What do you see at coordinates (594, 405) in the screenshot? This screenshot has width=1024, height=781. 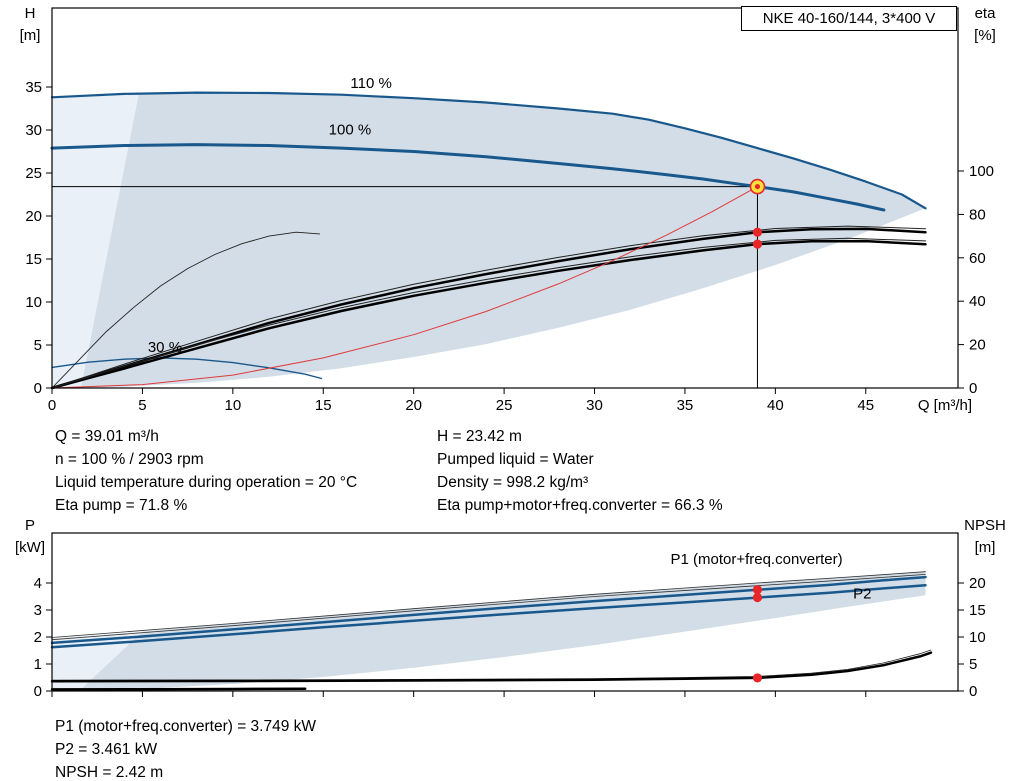 I see `x-tick-label: 30` at bounding box center [594, 405].